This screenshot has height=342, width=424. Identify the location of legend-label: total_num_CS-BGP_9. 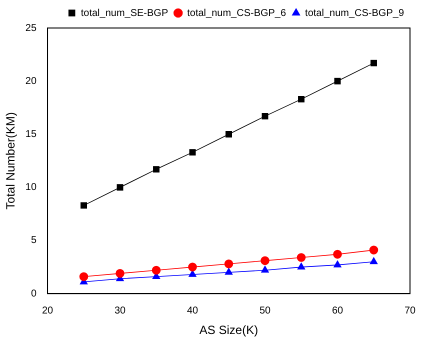
(354, 13).